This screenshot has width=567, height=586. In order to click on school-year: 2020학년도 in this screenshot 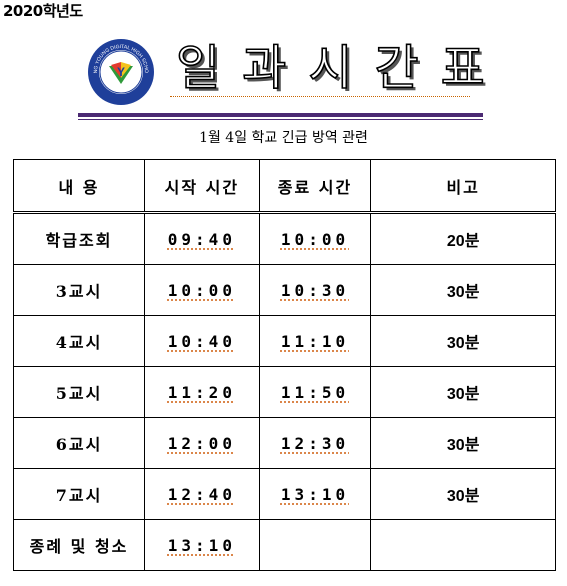, I will do `click(43, 11)`.